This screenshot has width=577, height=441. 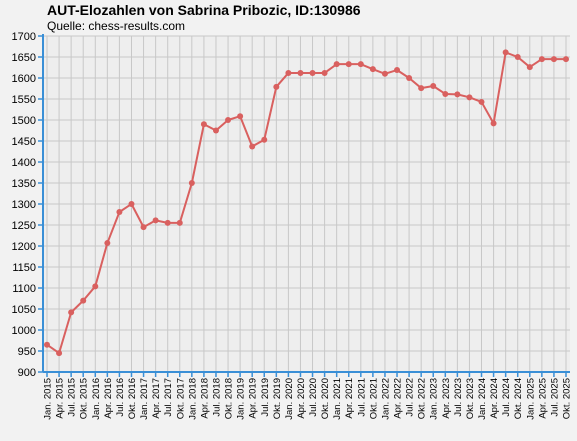 What do you see at coordinates (313, 397) in the screenshot?
I see `x-tick-label: Jul. 2020` at bounding box center [313, 397].